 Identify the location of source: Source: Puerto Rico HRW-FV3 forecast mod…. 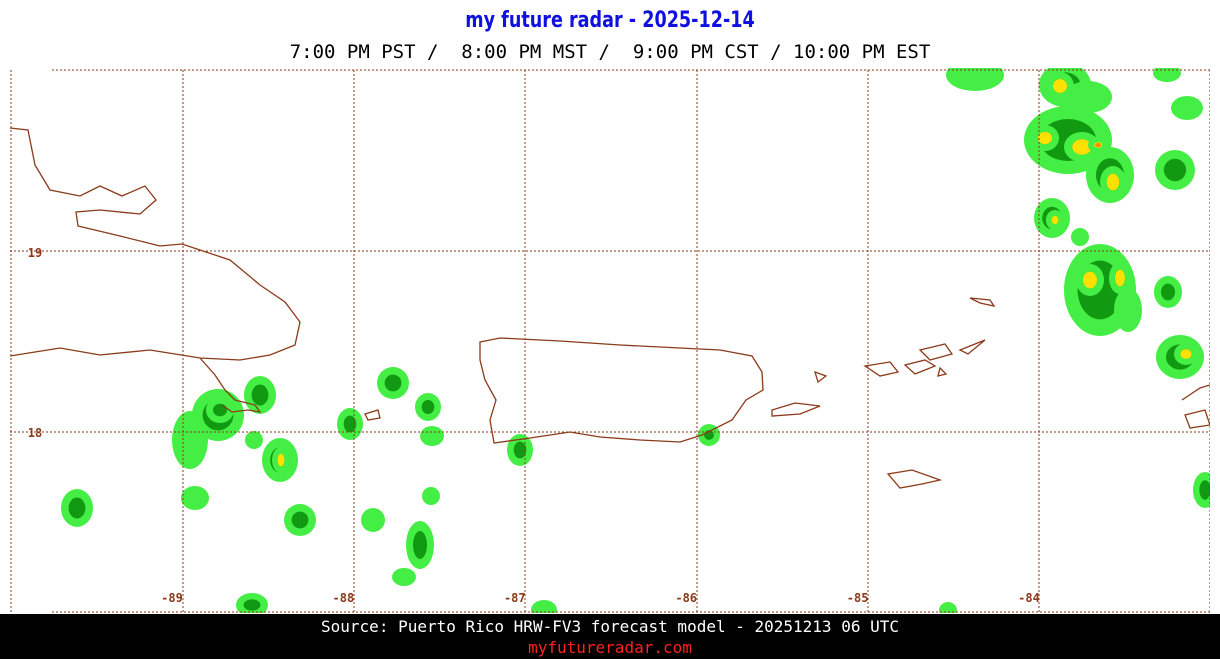
(610, 626).